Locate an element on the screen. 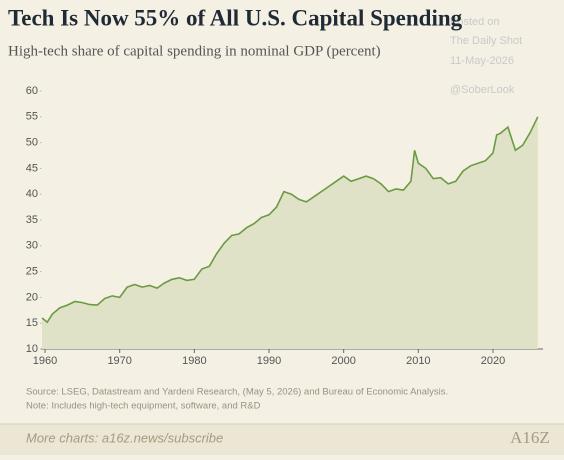  y-tick-label: 25 is located at coordinates (32, 272).